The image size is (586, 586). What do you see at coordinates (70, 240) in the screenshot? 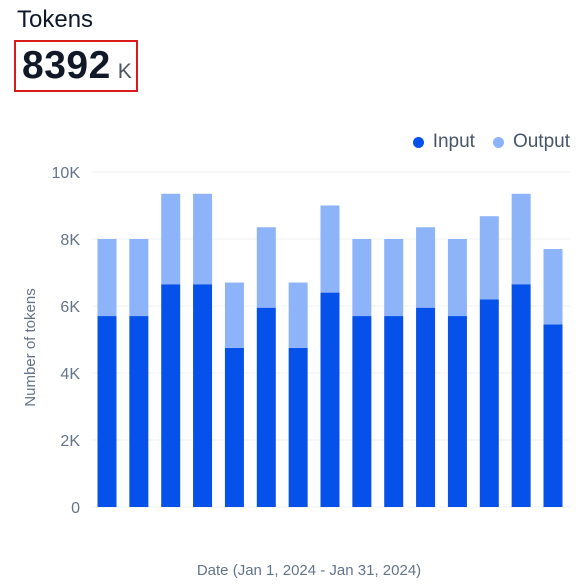
I see `y-tick-label: 8K` at bounding box center [70, 240].